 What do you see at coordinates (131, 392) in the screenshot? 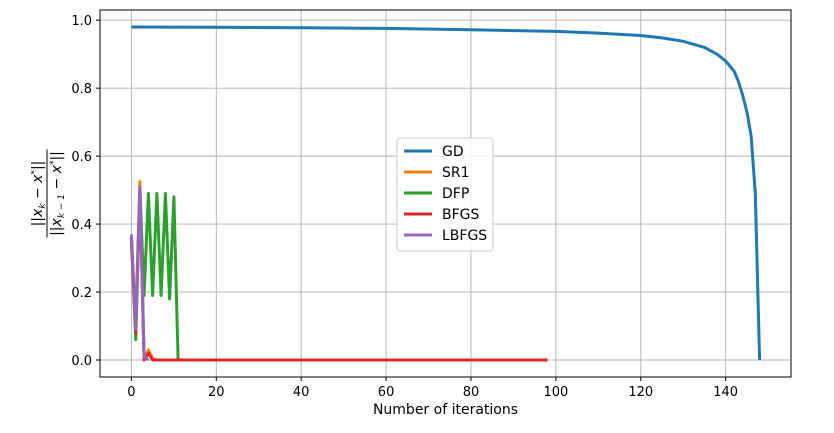
I see `x-tick-label: 0` at bounding box center [131, 392].